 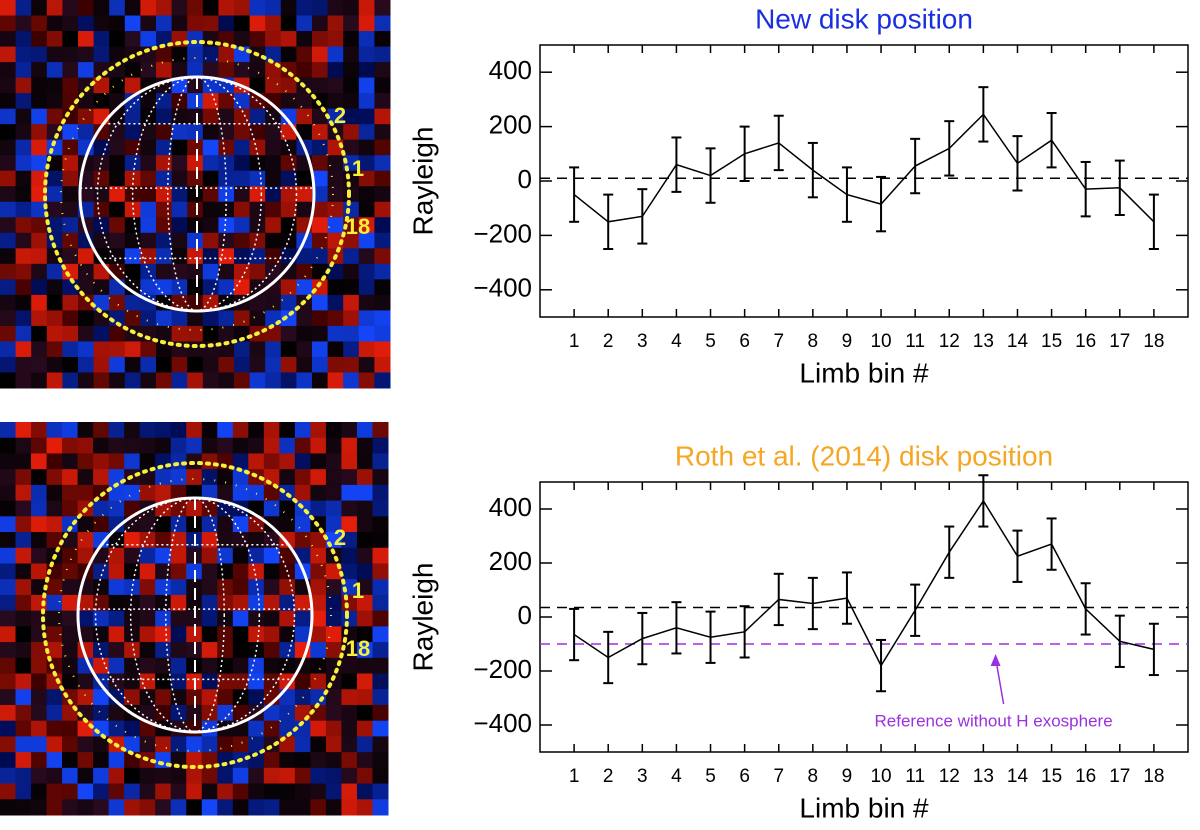 I want to click on inner-ring, so click(x=197, y=194).